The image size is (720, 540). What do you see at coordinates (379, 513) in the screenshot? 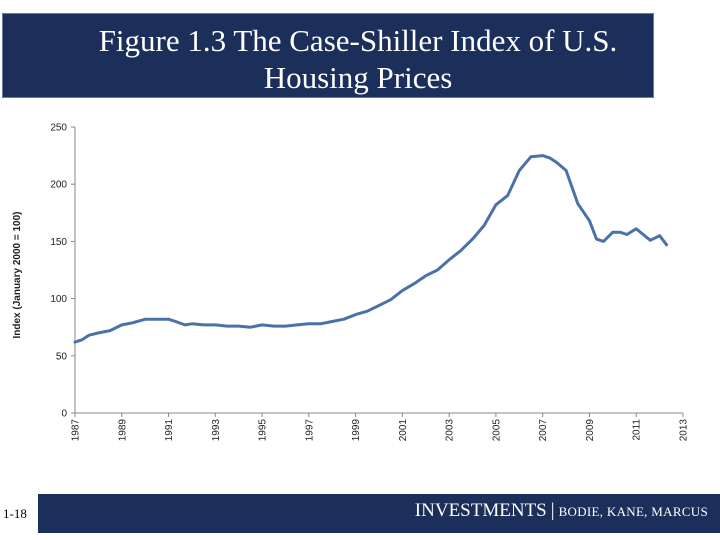
I see `footer-bar: INVESTMENTS | BODIE, KANE, MARCUS` at bounding box center [379, 513].